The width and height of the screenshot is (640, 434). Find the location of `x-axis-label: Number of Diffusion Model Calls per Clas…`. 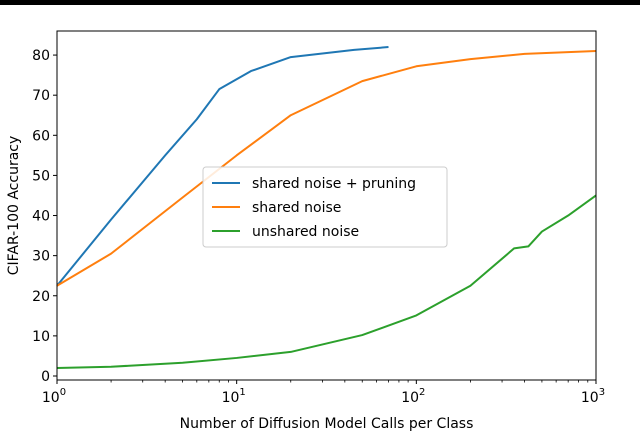

x-axis-label: Number of Diffusion Model Calls per Clas… is located at coordinates (327, 424).